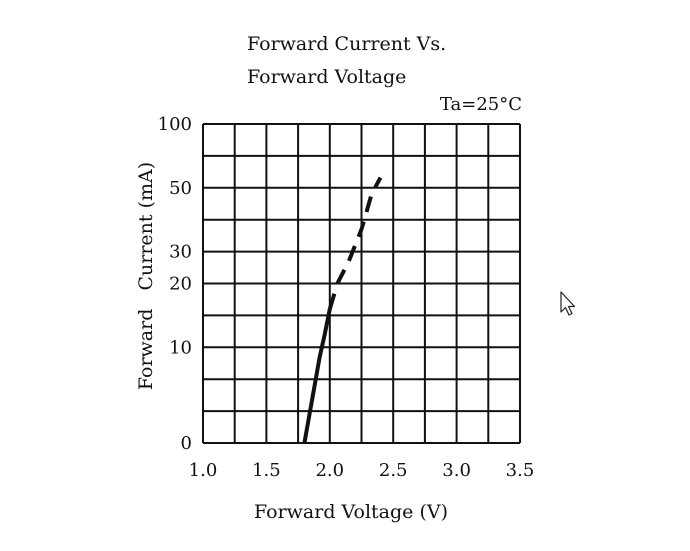 The image size is (690, 551). I want to click on y-tick-label: 0, so click(186, 443).